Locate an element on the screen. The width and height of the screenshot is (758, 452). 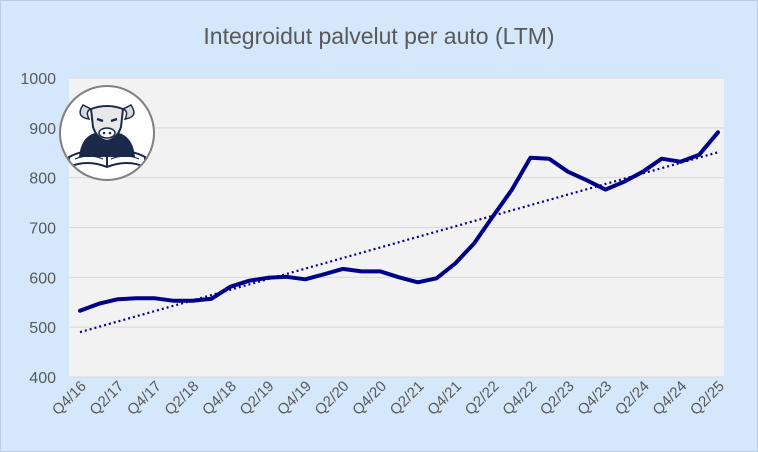
y-axis: 400 500 600 700 800 900 1000 is located at coordinates (38, 229).